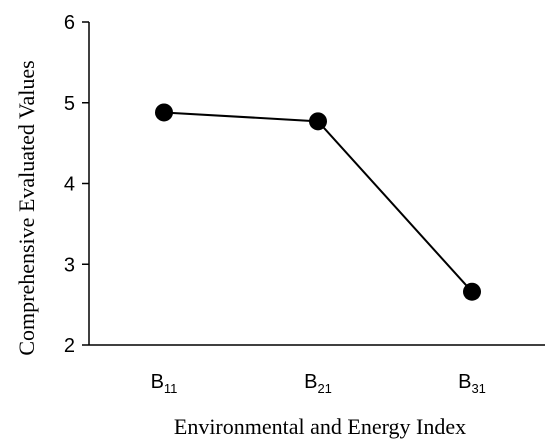 The height and width of the screenshot is (442, 545). Describe the element at coordinates (85, 183) in the screenshot. I see `y-axis-ticks` at that location.